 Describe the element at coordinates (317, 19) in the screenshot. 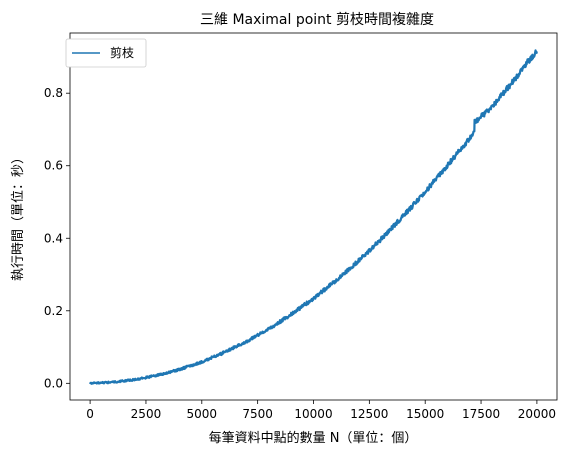

I see `chart-title: 三維 Maximal point 剪枝時間複雜度` at that location.